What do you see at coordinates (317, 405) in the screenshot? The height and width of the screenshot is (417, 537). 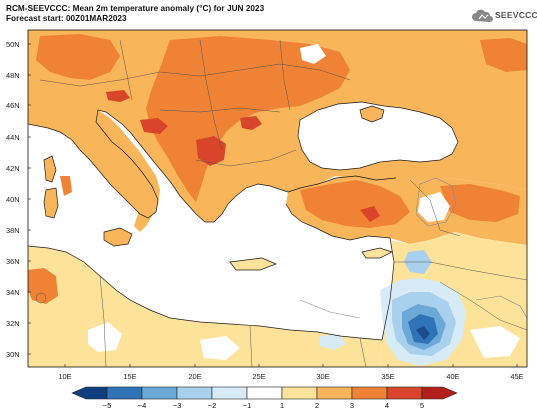 I see `colorbar-label: 2` at bounding box center [317, 405].